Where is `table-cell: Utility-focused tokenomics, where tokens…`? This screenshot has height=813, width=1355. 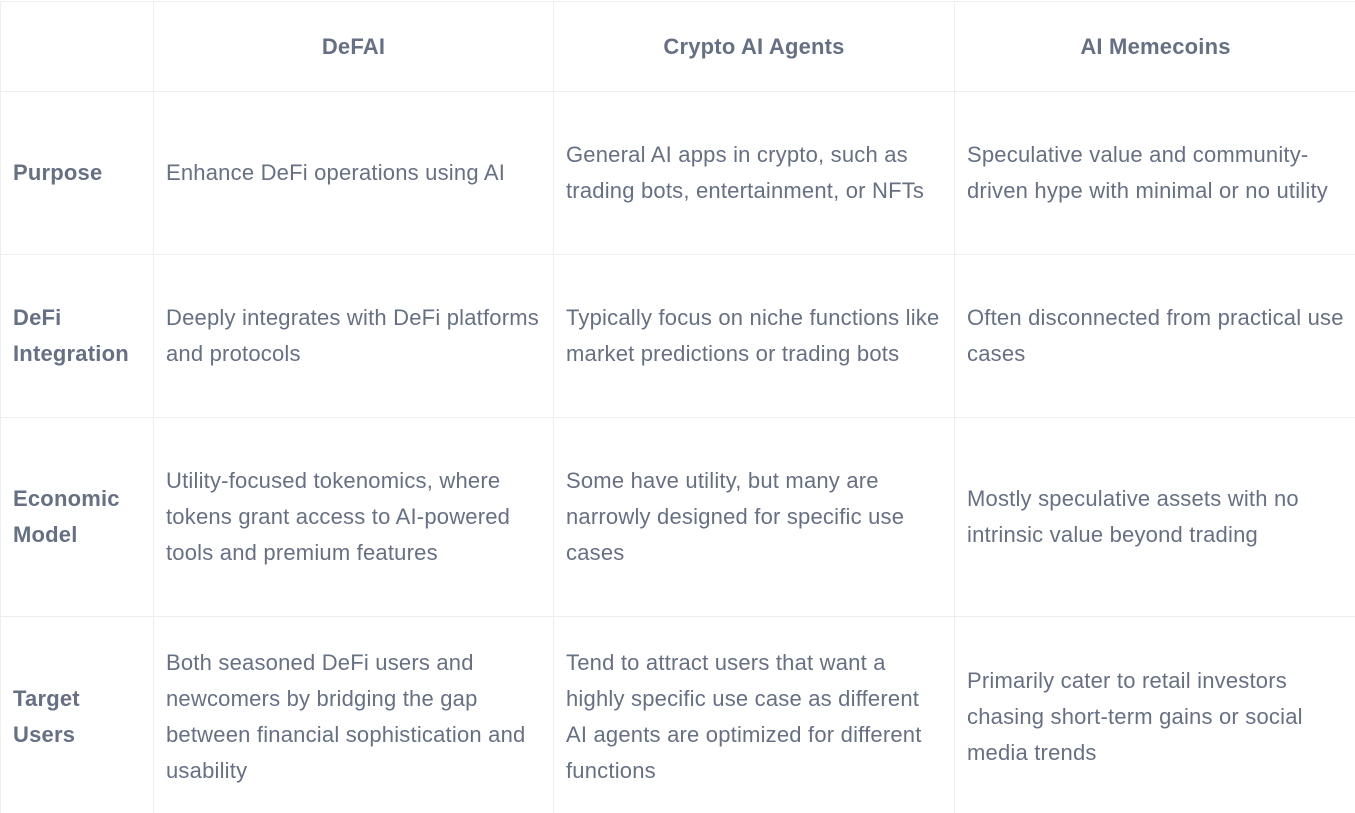 table-cell: Utility-focused tokenomics, where tokens… is located at coordinates (353, 517).